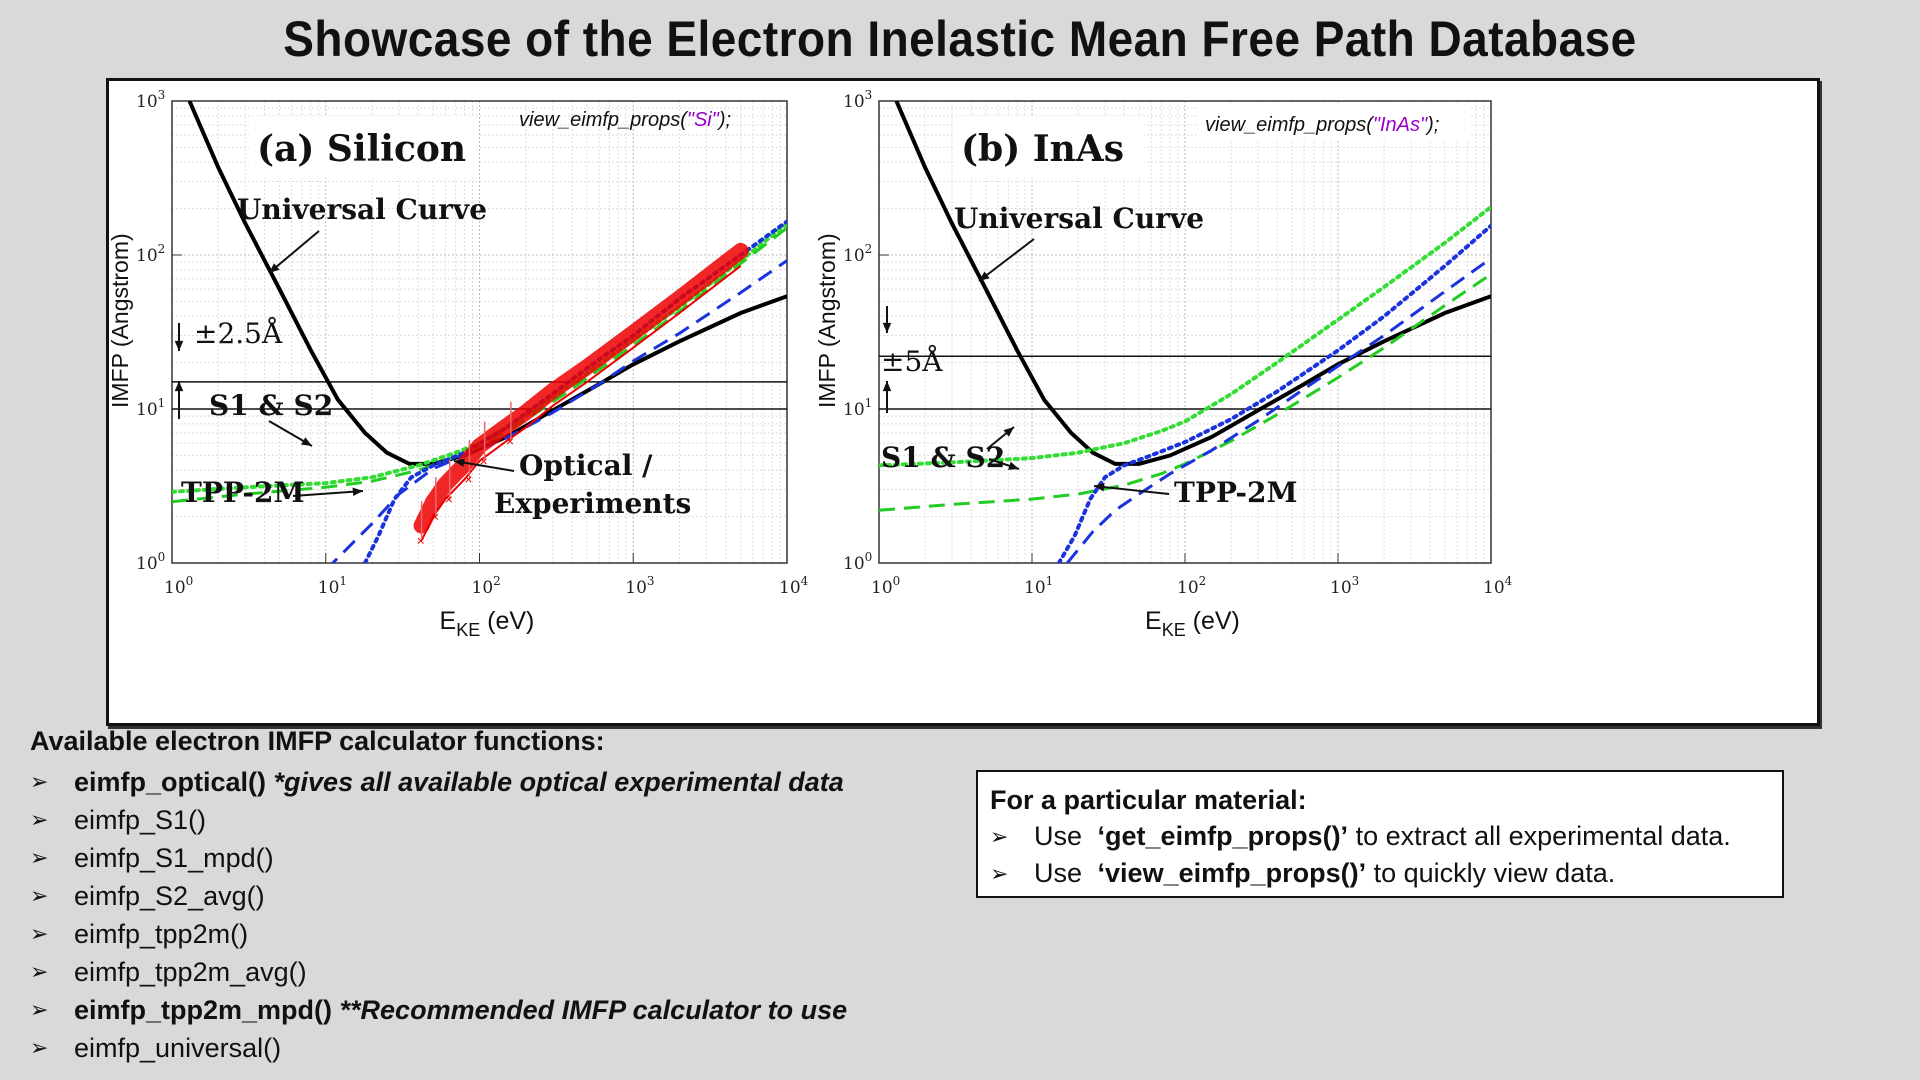 The width and height of the screenshot is (1920, 1080). Describe the element at coordinates (1042, 149) in the screenshot. I see `panel-label-b: (b) InAs` at that location.